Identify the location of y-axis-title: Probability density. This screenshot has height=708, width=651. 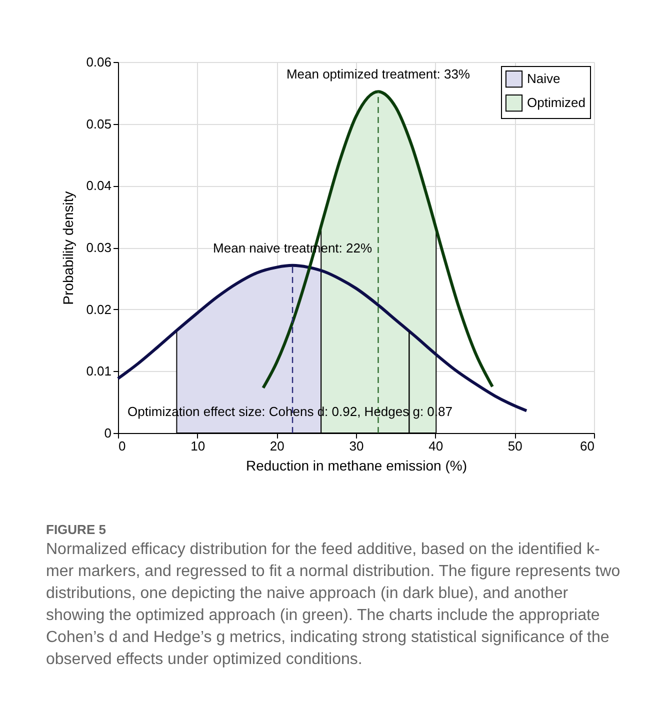
(68, 248).